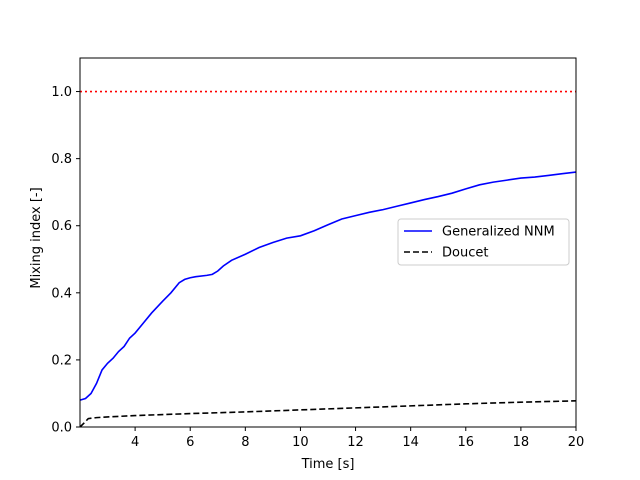 This screenshot has width=640, height=480. I want to click on series-line-doucet, so click(328, 414).